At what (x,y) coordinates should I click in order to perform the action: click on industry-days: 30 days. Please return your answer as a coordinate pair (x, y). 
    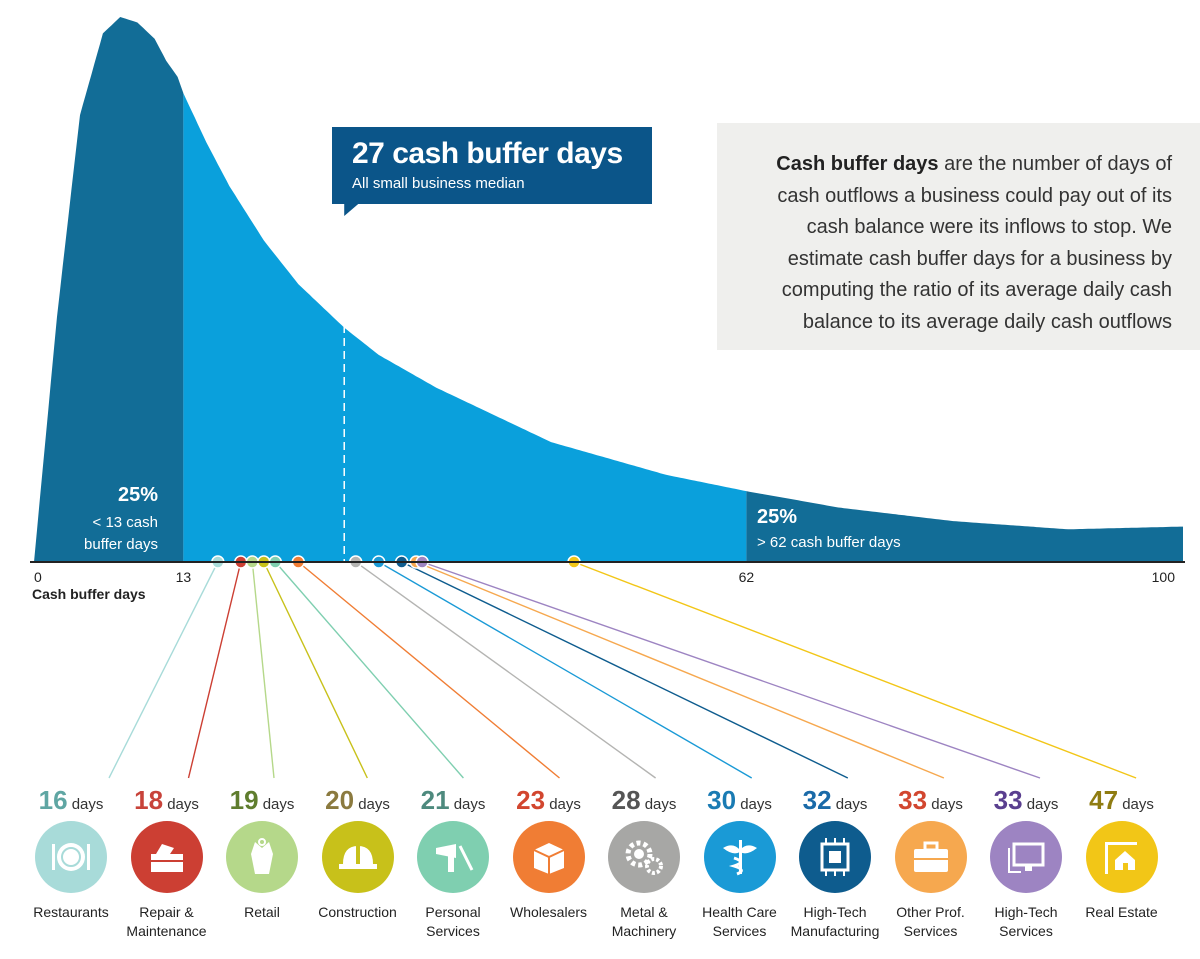
    Looking at the image, I should click on (740, 802).